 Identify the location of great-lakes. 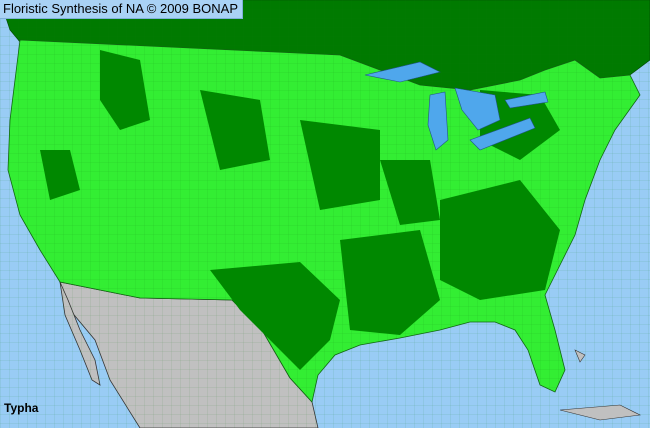
(456, 106).